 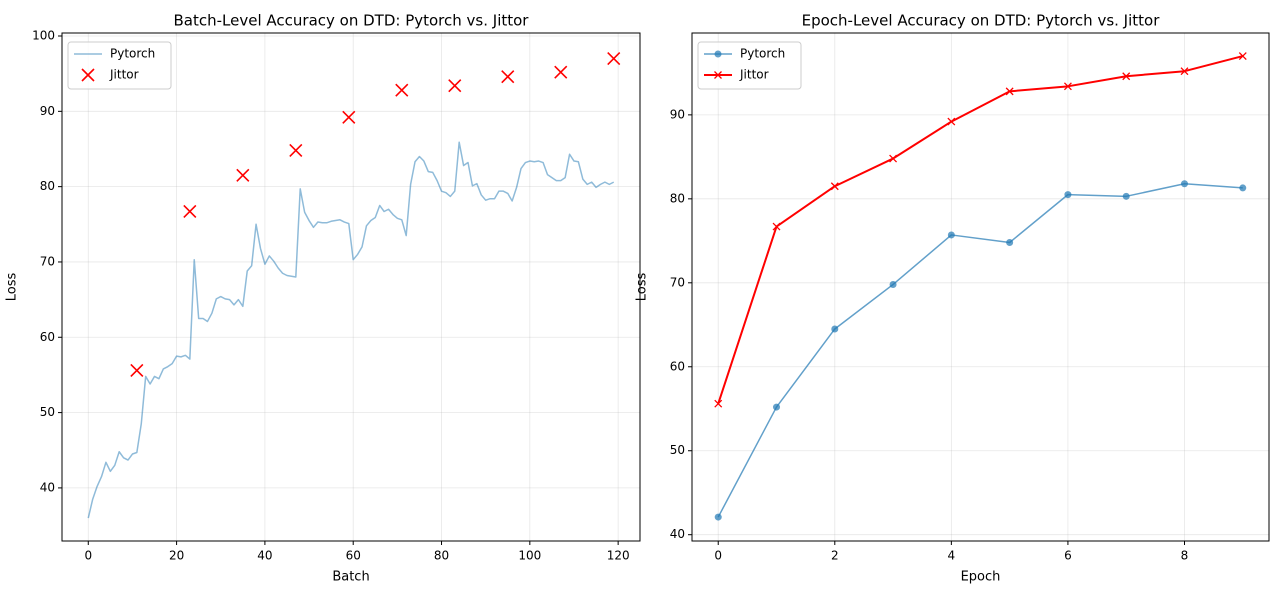 I want to click on x-tick-label: 4, so click(x=952, y=556).